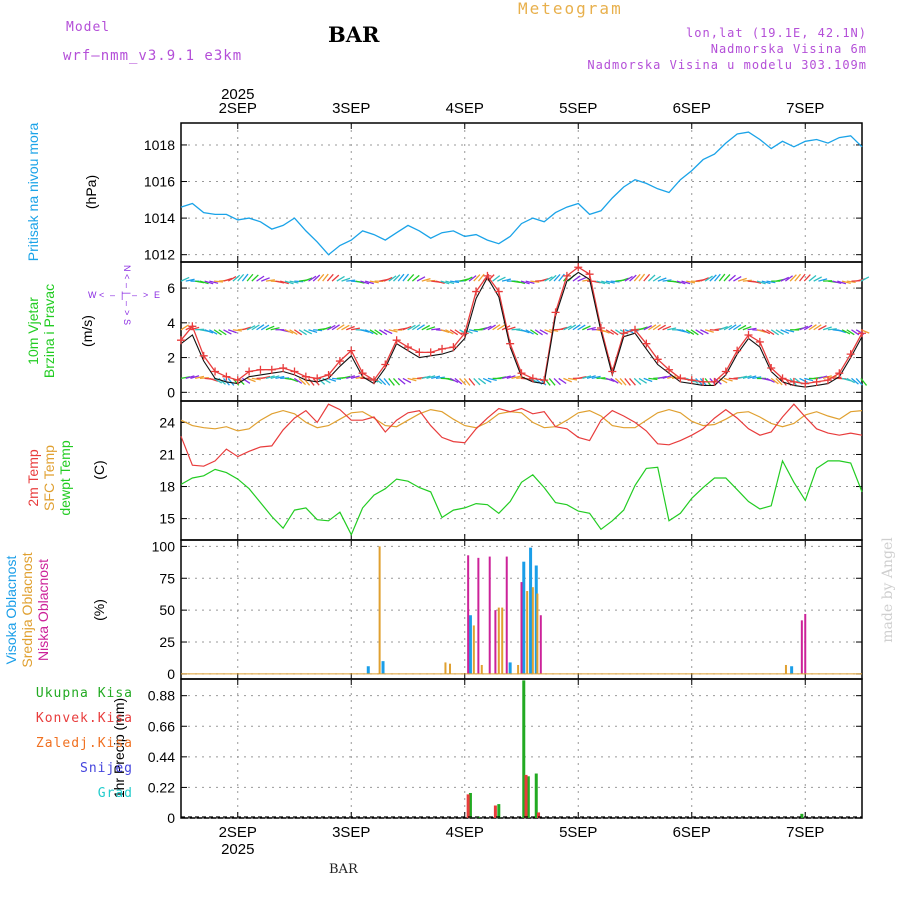  I want to click on y-tick-label: 0.22, so click(161, 787).